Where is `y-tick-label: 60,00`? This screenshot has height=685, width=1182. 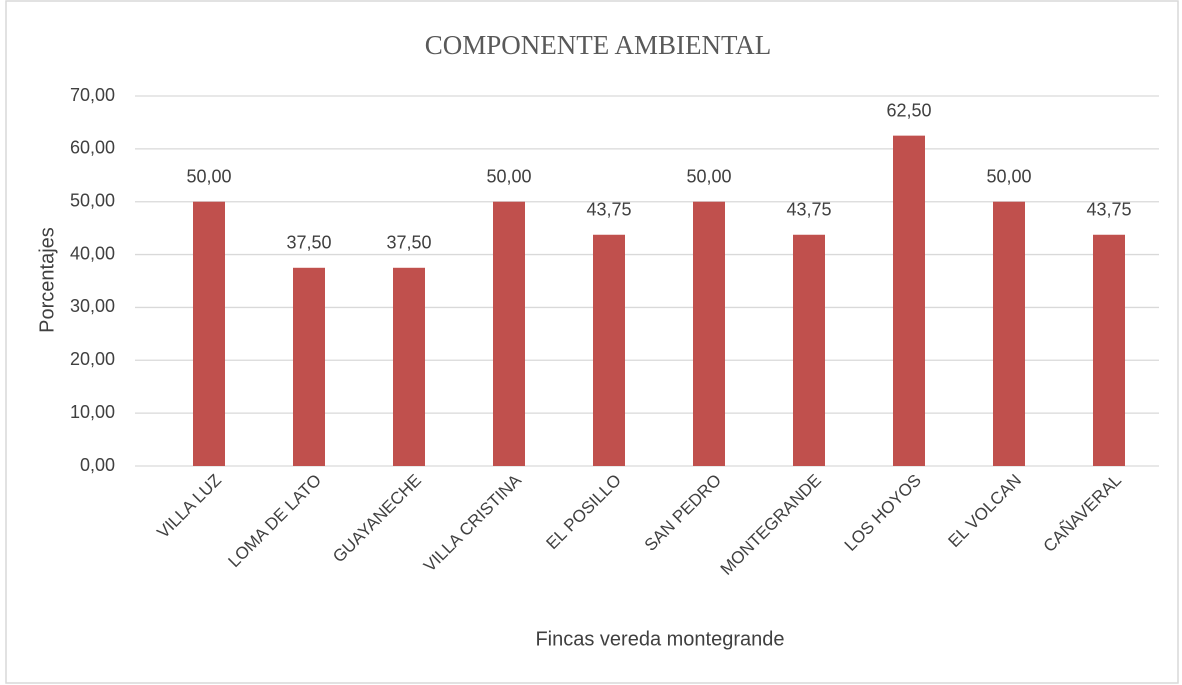 y-tick-label: 60,00 is located at coordinates (92, 148).